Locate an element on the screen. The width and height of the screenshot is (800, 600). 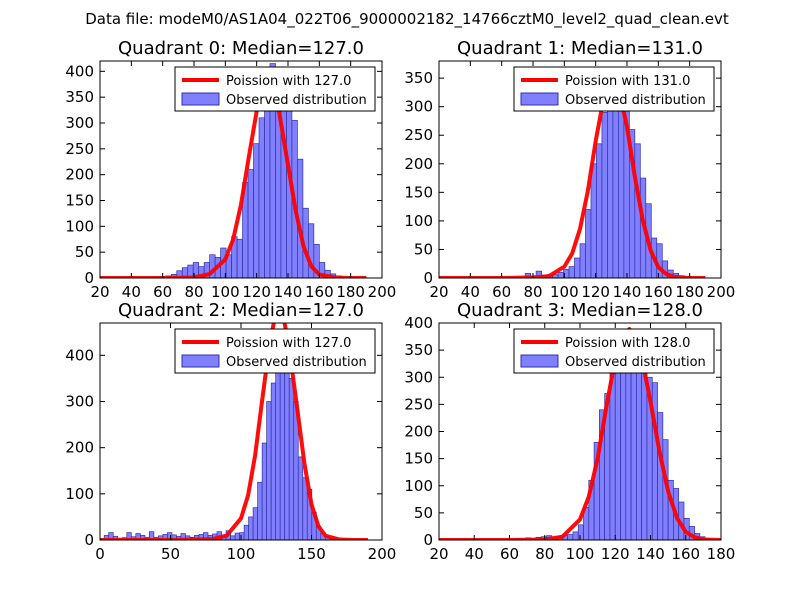
x-tick-label: 150 is located at coordinates (311, 554).